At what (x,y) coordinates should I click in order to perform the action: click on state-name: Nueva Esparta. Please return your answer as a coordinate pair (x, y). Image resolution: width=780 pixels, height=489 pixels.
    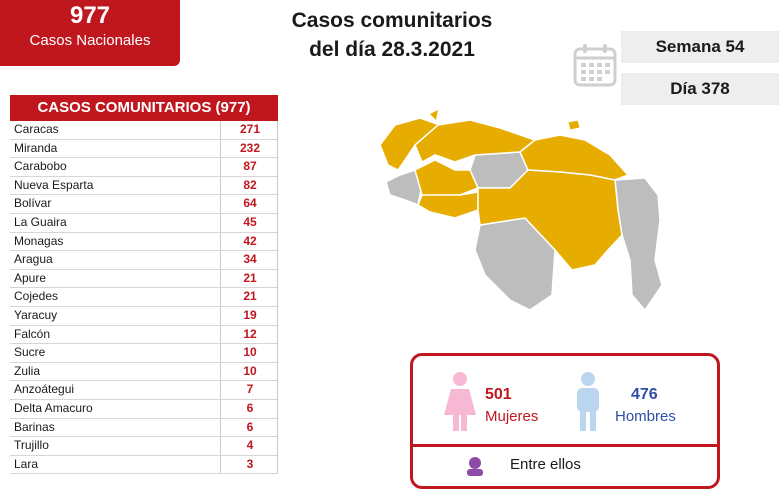
    Looking at the image, I should click on (54, 184).